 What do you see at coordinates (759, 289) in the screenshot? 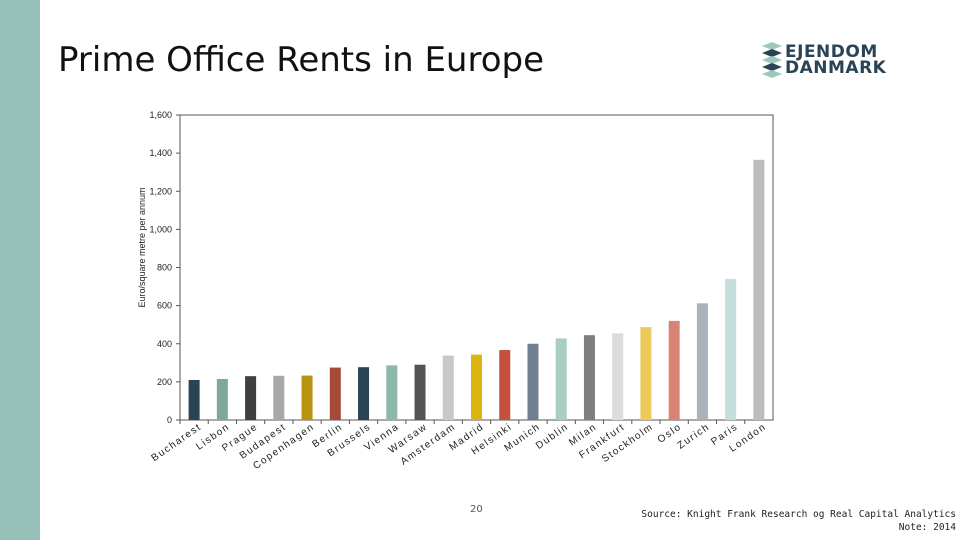
I see `bar-london` at bounding box center [759, 289].